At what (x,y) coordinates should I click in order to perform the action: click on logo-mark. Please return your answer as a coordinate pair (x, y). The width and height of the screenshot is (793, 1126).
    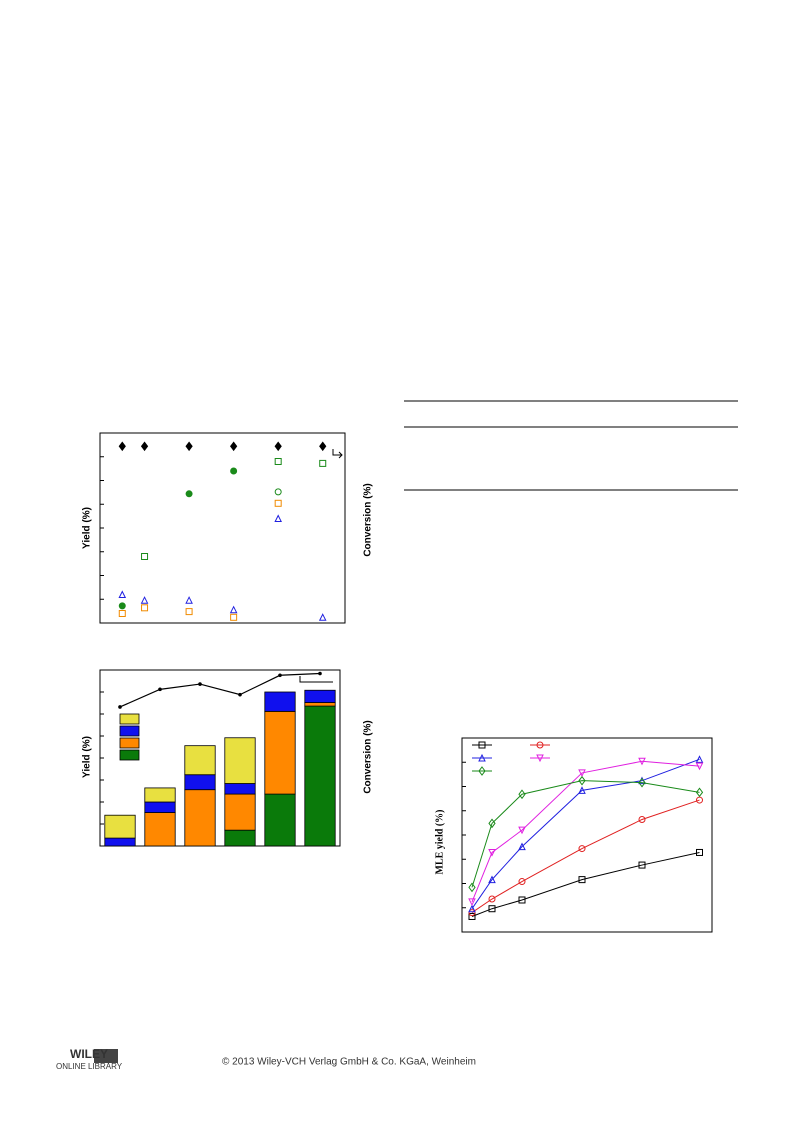
    Looking at the image, I should click on (106, 1056).